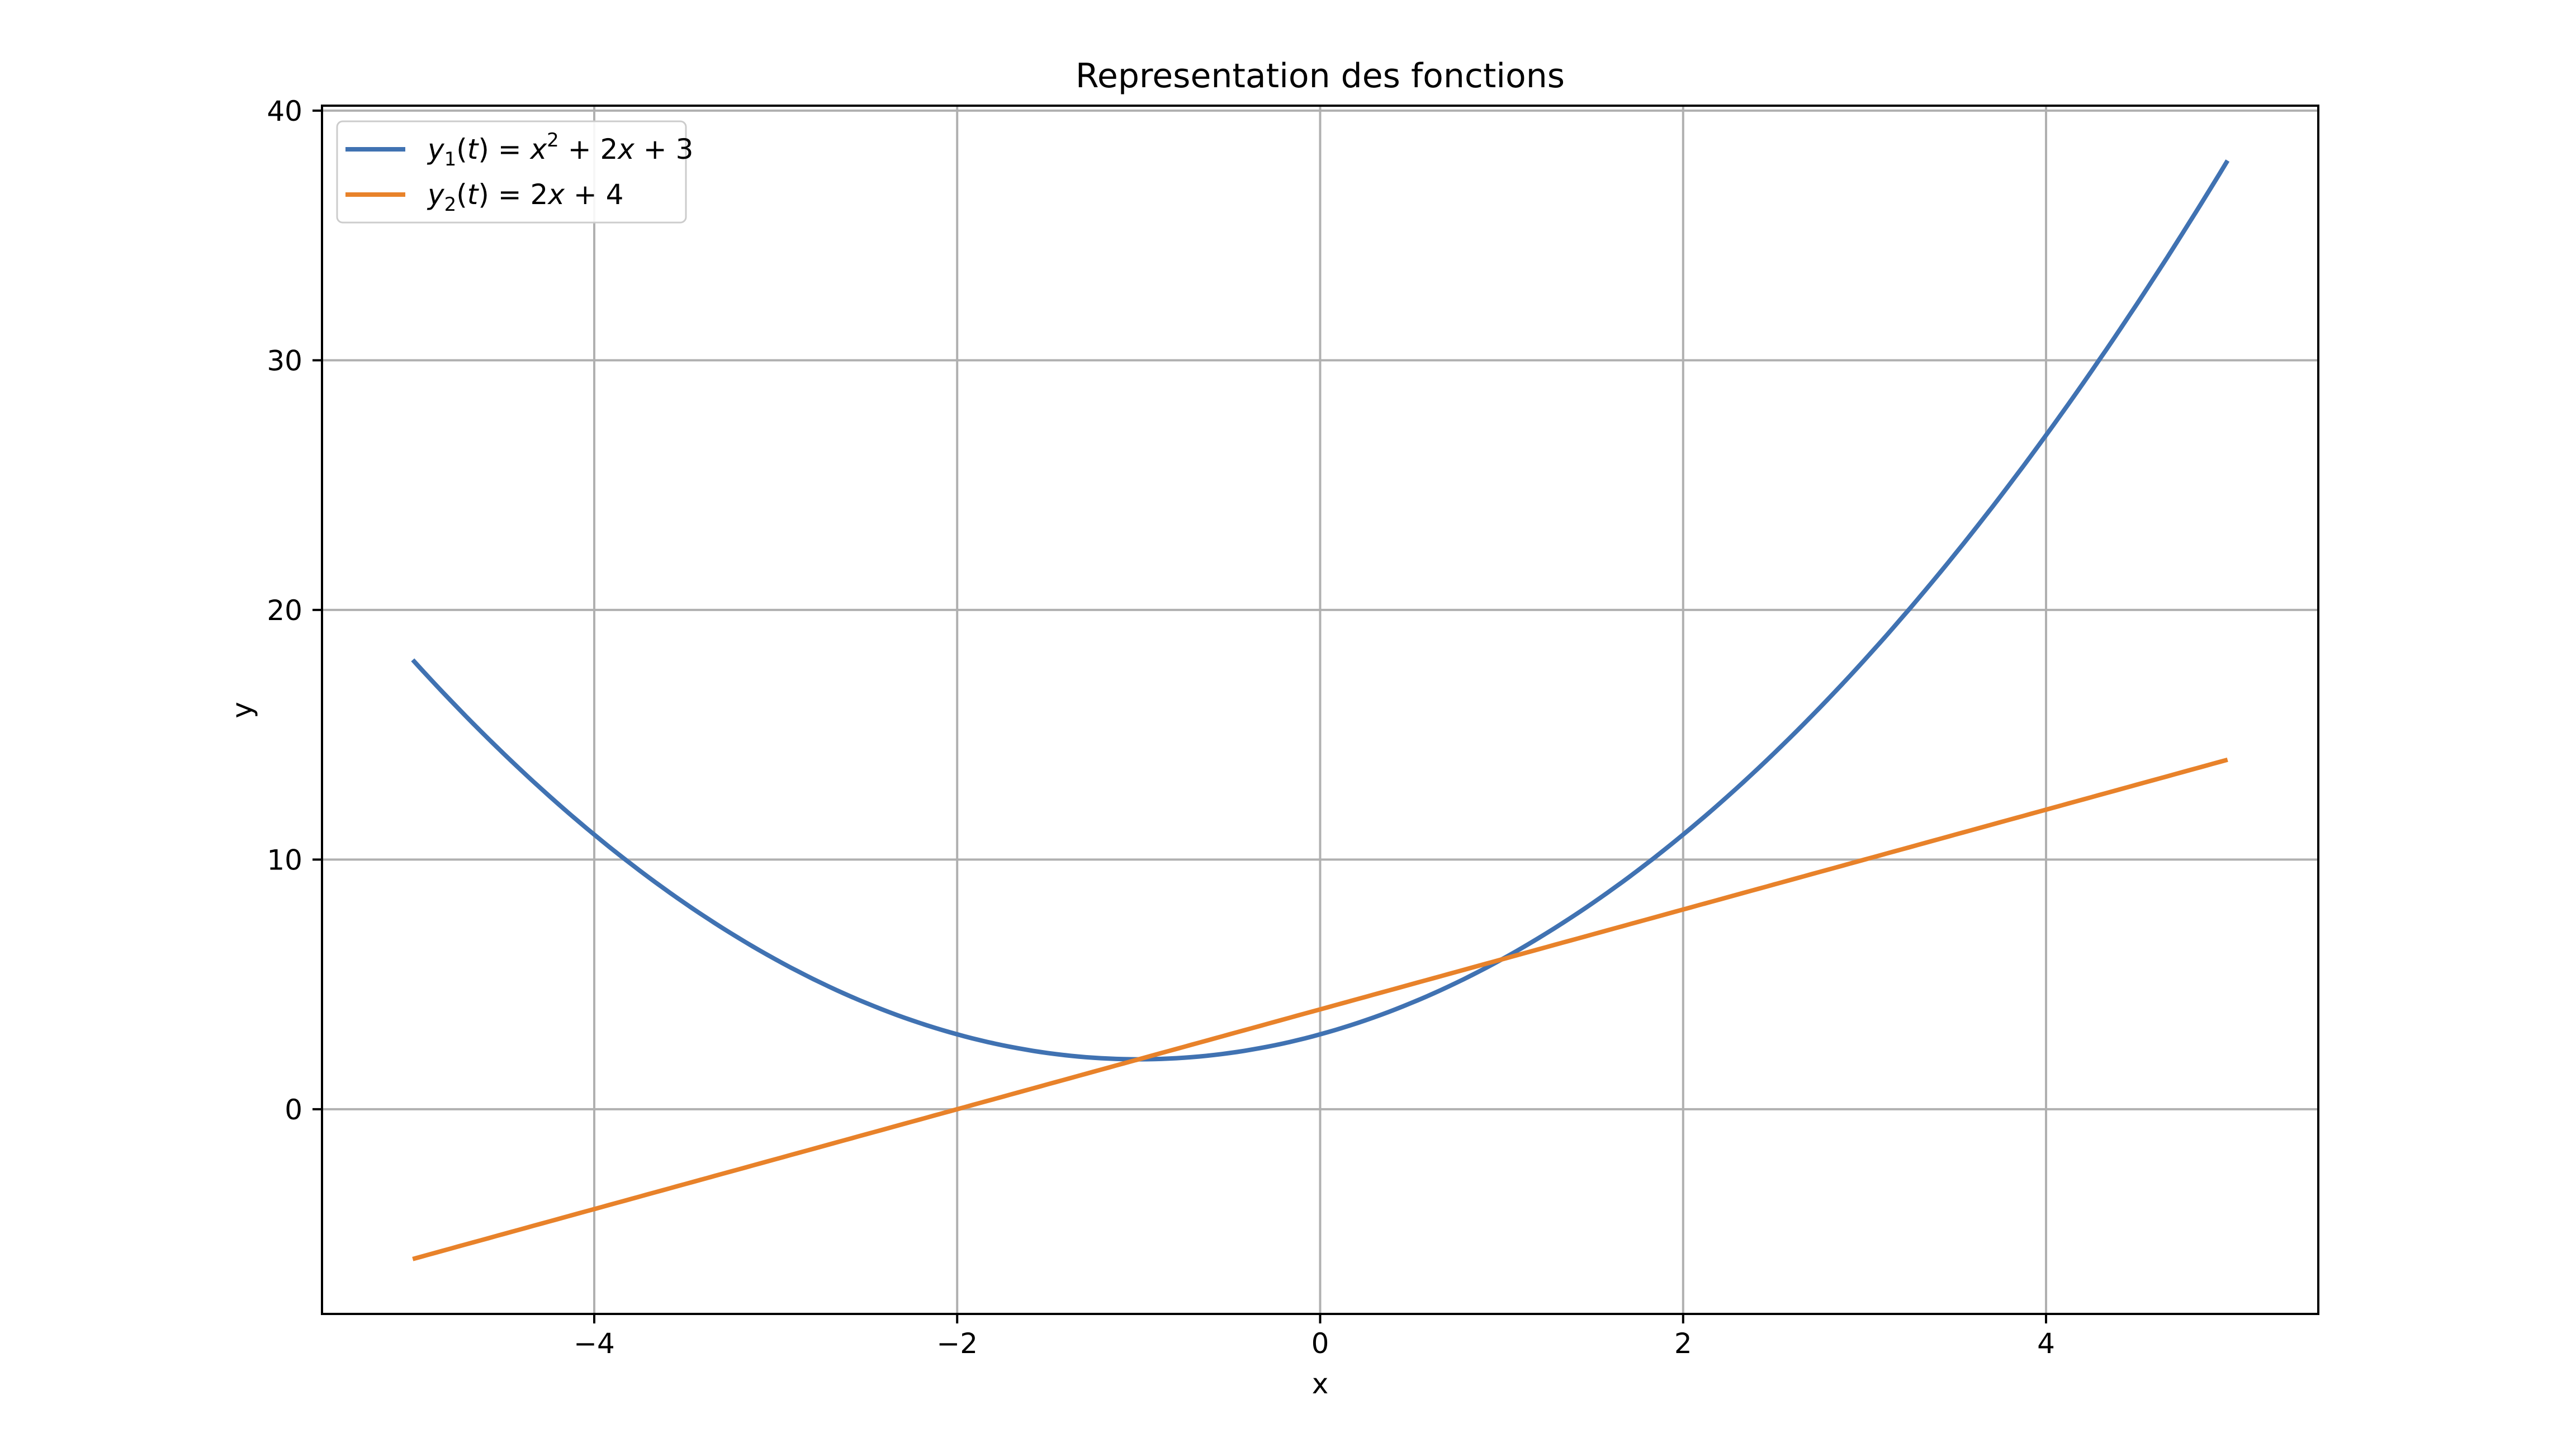 Image resolution: width=2576 pixels, height=1447 pixels. What do you see at coordinates (560, 150) in the screenshot?
I see `legend-label: y1(t) = x2 + 2x + 3` at bounding box center [560, 150].